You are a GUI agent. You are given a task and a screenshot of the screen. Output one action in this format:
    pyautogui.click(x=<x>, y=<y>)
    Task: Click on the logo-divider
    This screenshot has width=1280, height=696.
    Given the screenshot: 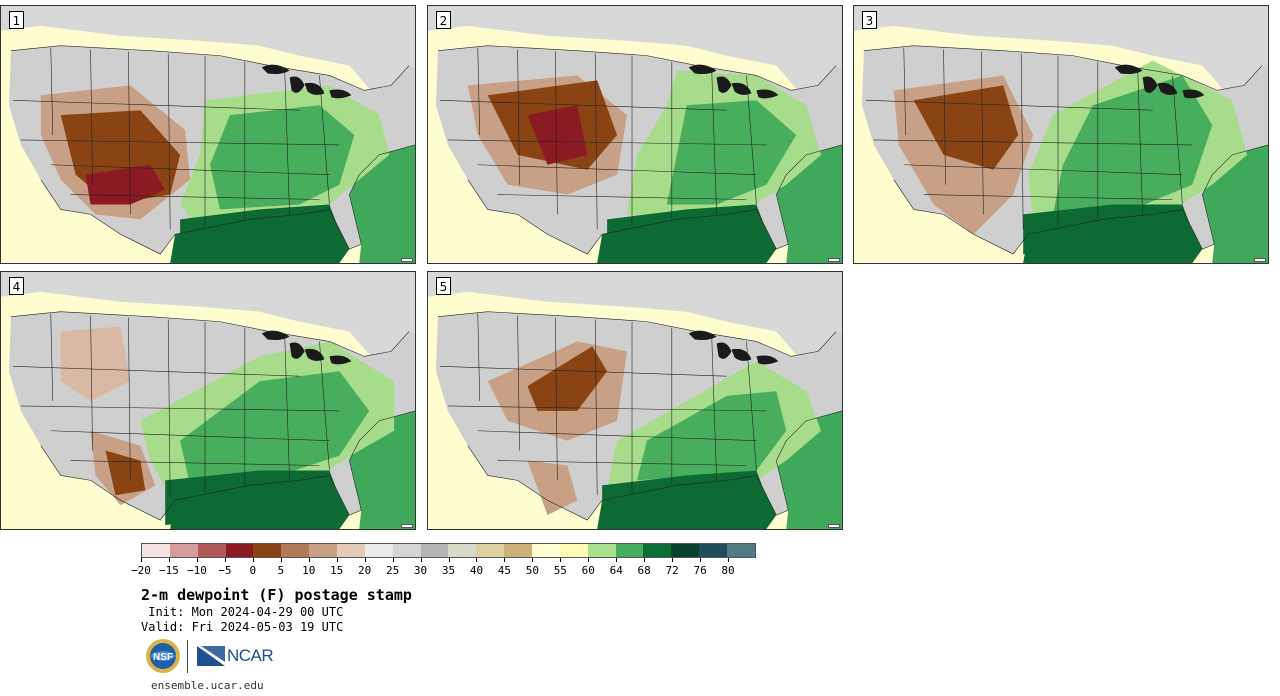 What is the action you would take?
    pyautogui.click(x=187, y=656)
    